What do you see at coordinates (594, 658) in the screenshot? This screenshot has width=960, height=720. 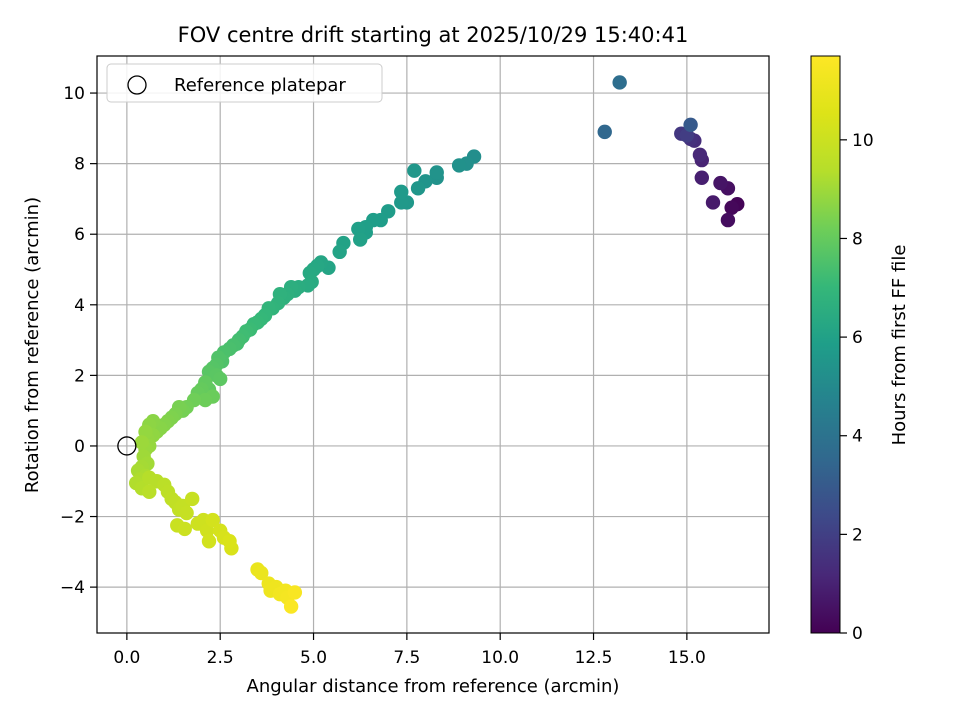 I see `x-tick-label: 12.5` at bounding box center [594, 658].